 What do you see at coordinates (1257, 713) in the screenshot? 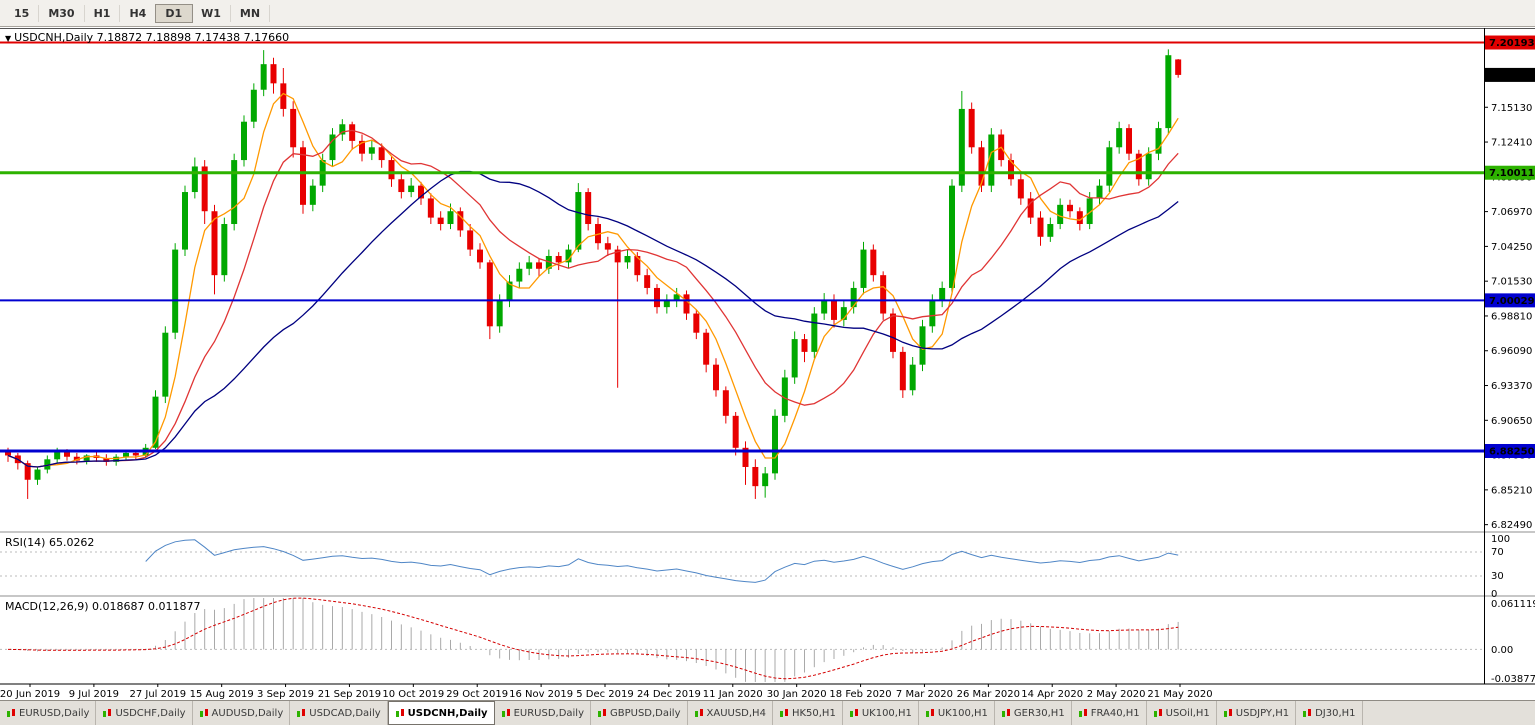
I see `chart-tab-usdjpy-h1: USDJPY,H1` at bounding box center [1257, 713].